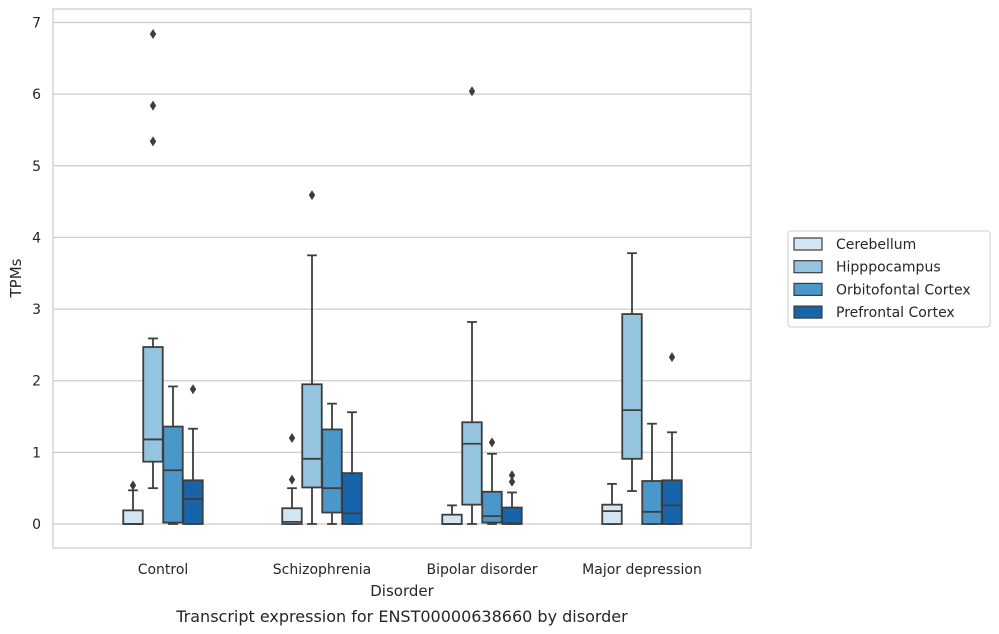  I want to click on legend-label: Orbitofontal Cortex, so click(903, 290).